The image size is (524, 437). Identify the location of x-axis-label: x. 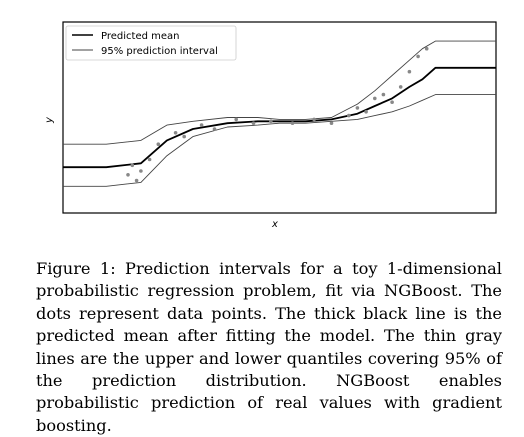
(274, 224).